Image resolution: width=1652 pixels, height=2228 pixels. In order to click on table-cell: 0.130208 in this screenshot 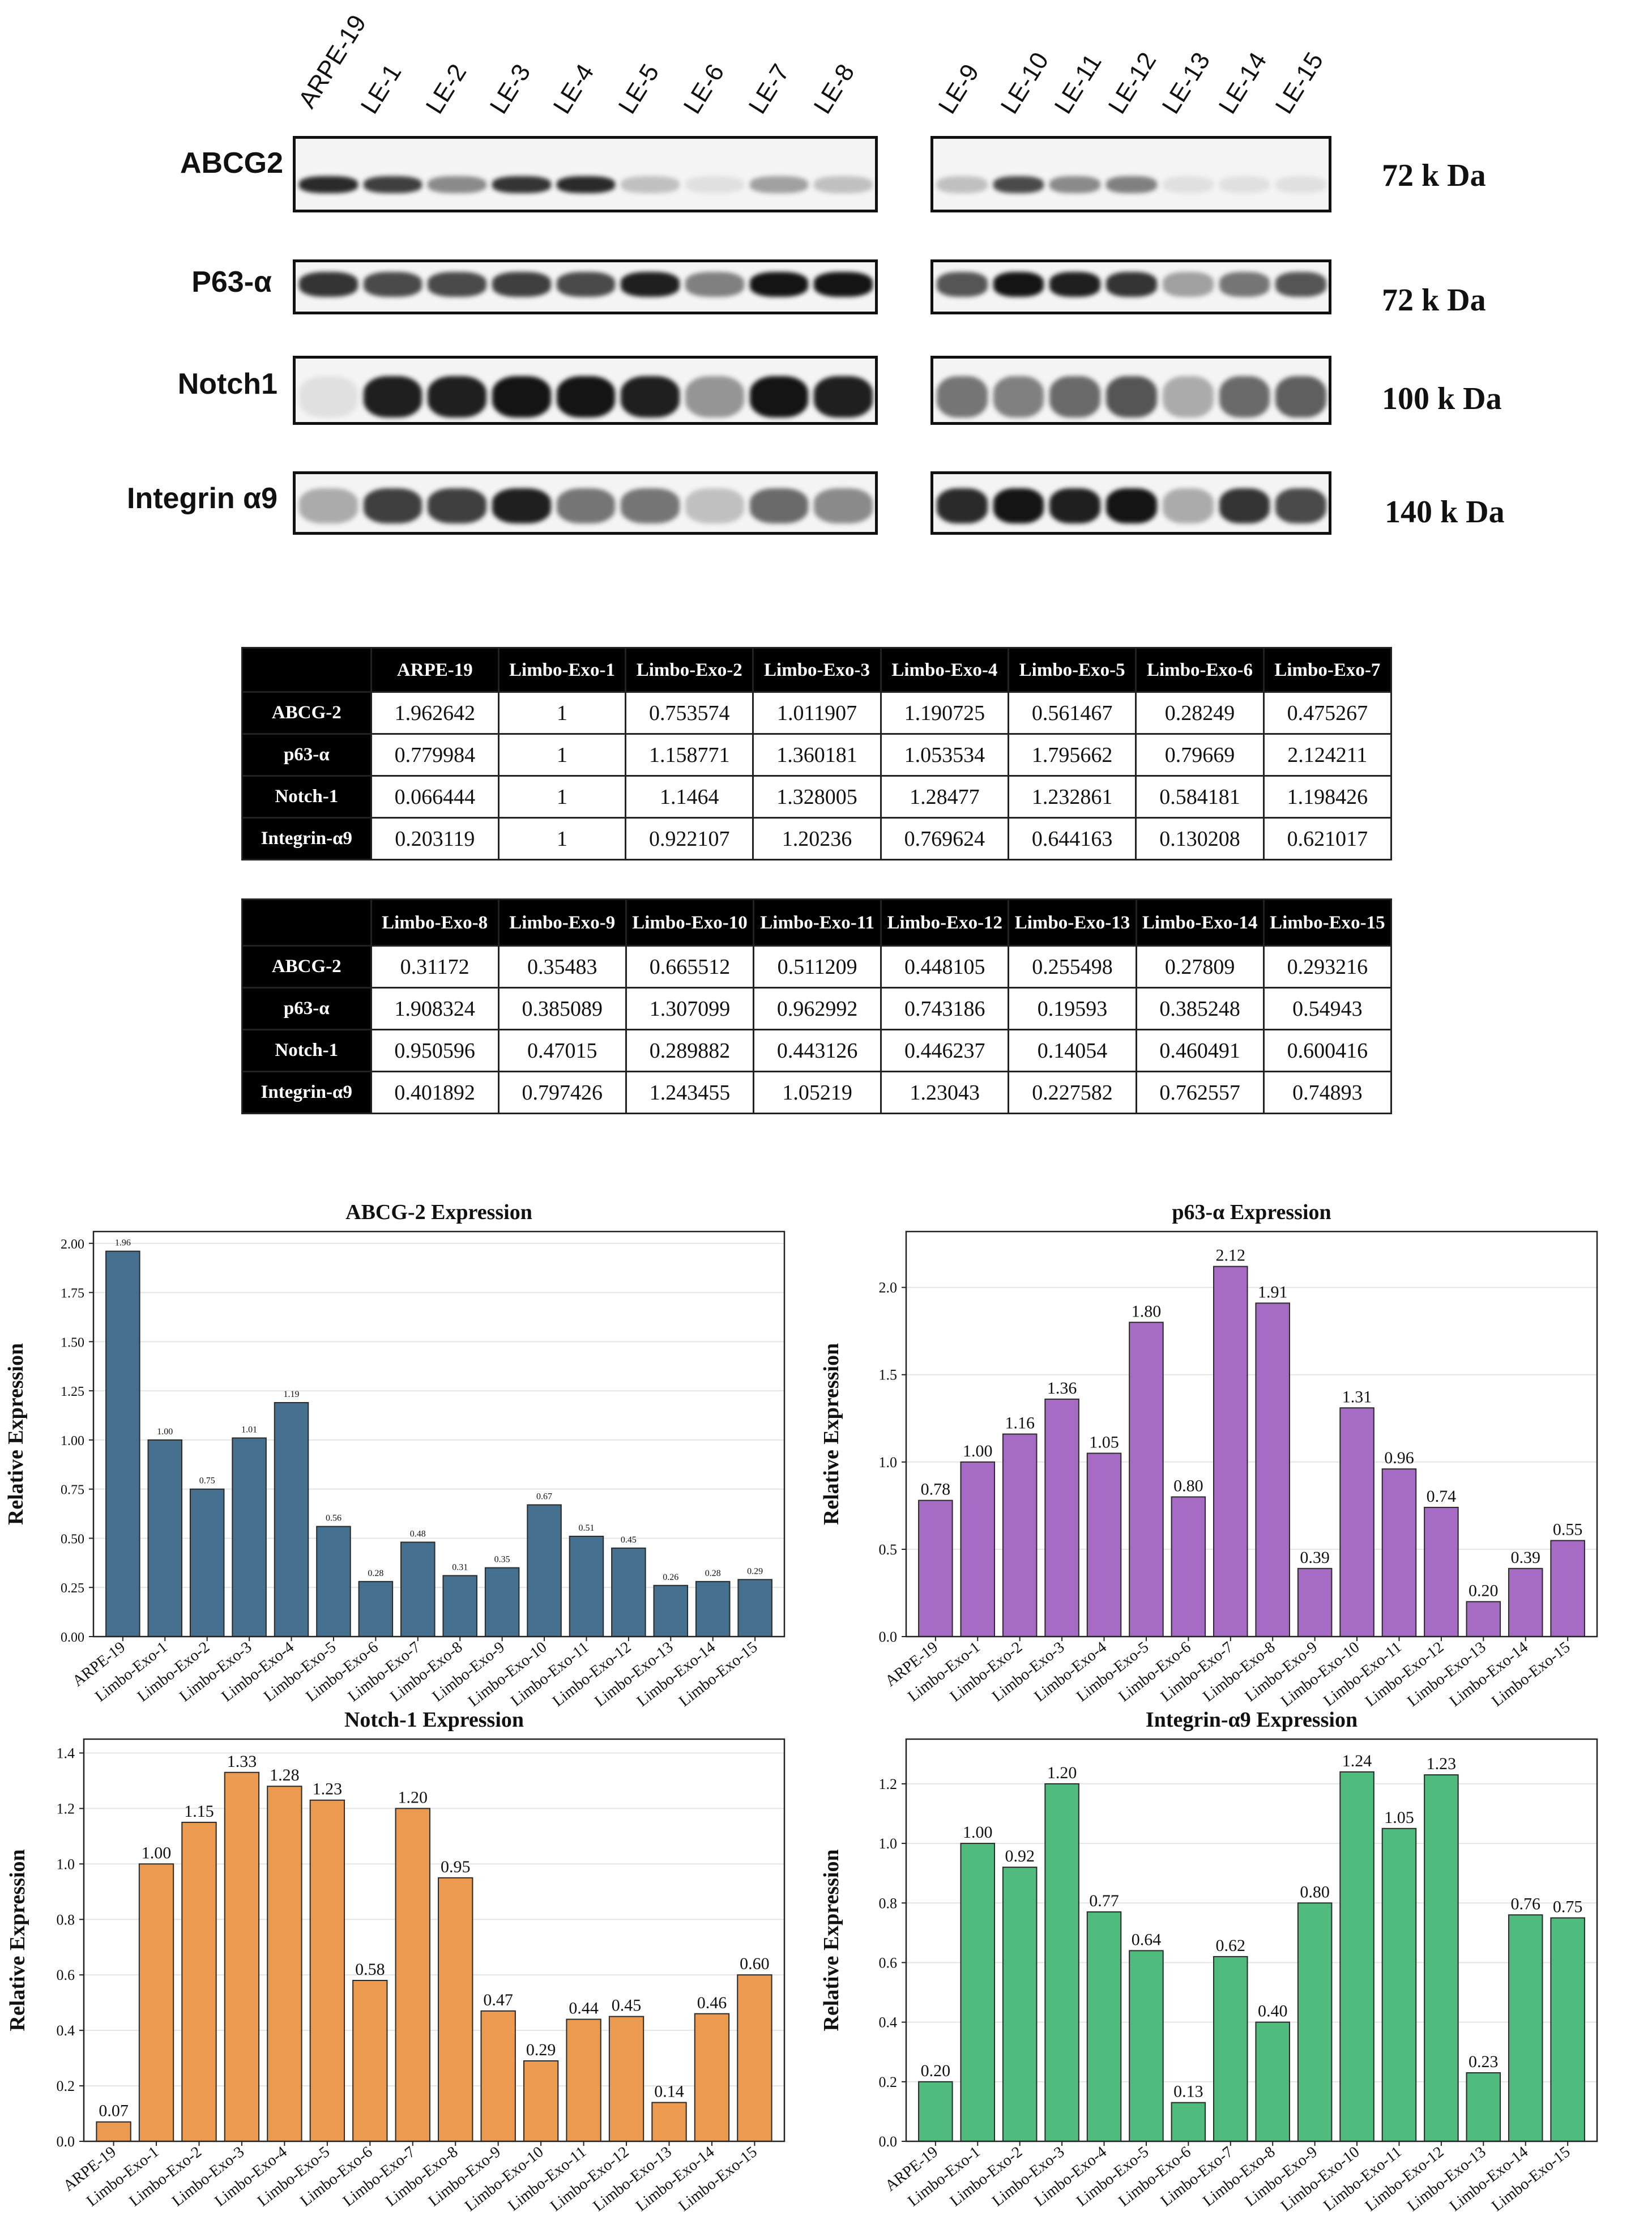, I will do `click(1200, 839)`.